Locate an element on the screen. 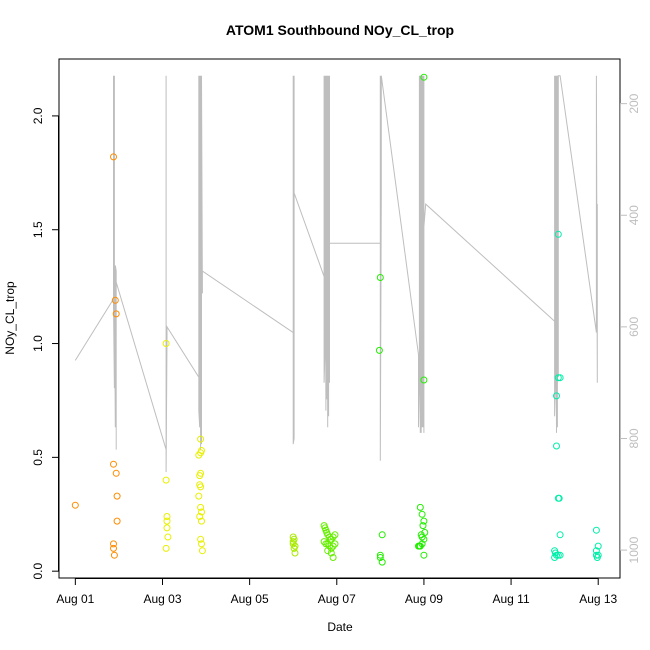 The height and width of the screenshot is (650, 650). x-tick-label: Aug 09 is located at coordinates (424, 599).